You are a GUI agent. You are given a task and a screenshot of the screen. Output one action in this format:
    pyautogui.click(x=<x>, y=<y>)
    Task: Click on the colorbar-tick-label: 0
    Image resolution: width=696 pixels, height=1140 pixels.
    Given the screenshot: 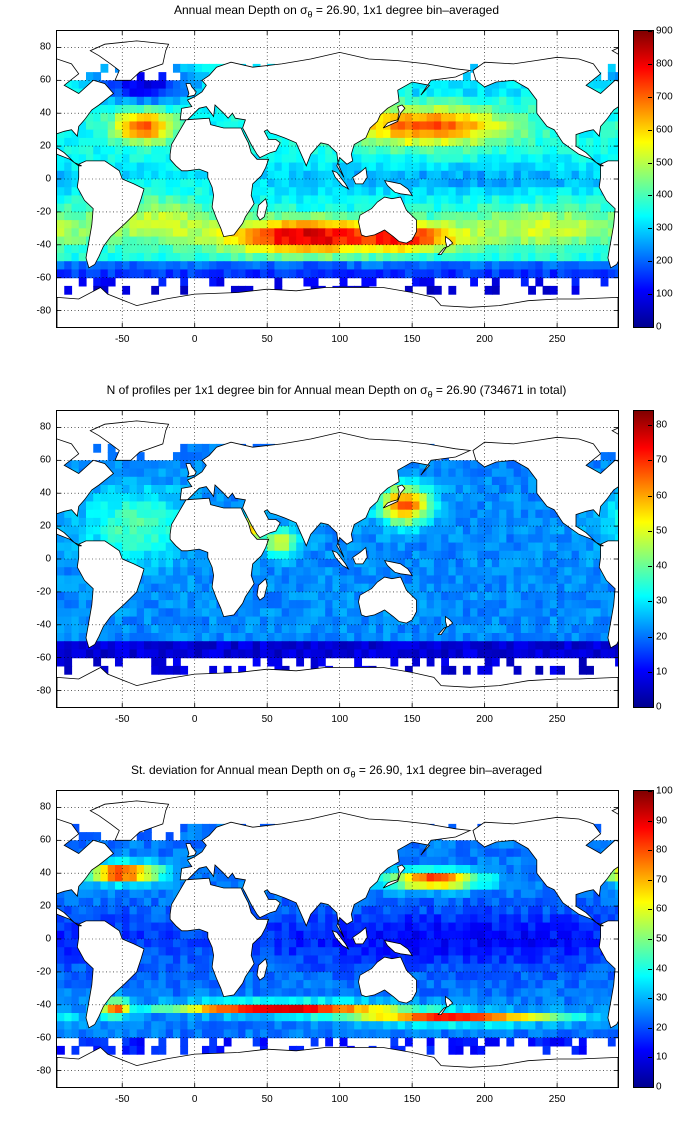 What is the action you would take?
    pyautogui.click(x=659, y=707)
    